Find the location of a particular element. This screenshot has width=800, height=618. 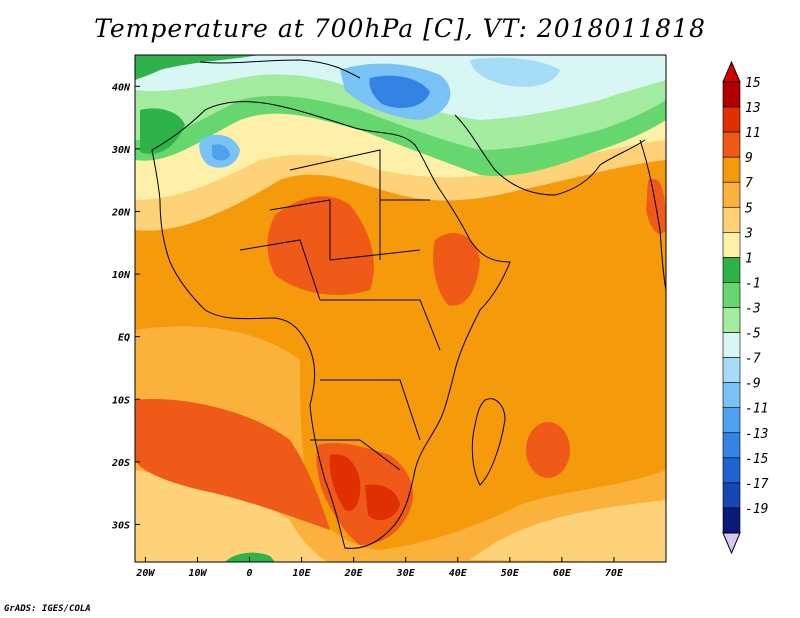

country-borders is located at coordinates (340, 310).